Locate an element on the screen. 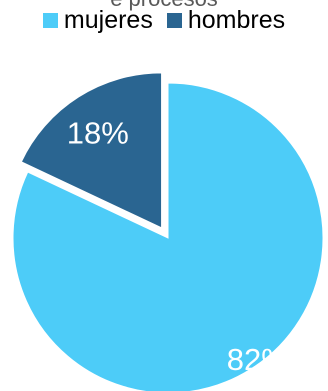 The height and width of the screenshot is (391, 328). legend-label-hombres: hombres is located at coordinates (236, 20).